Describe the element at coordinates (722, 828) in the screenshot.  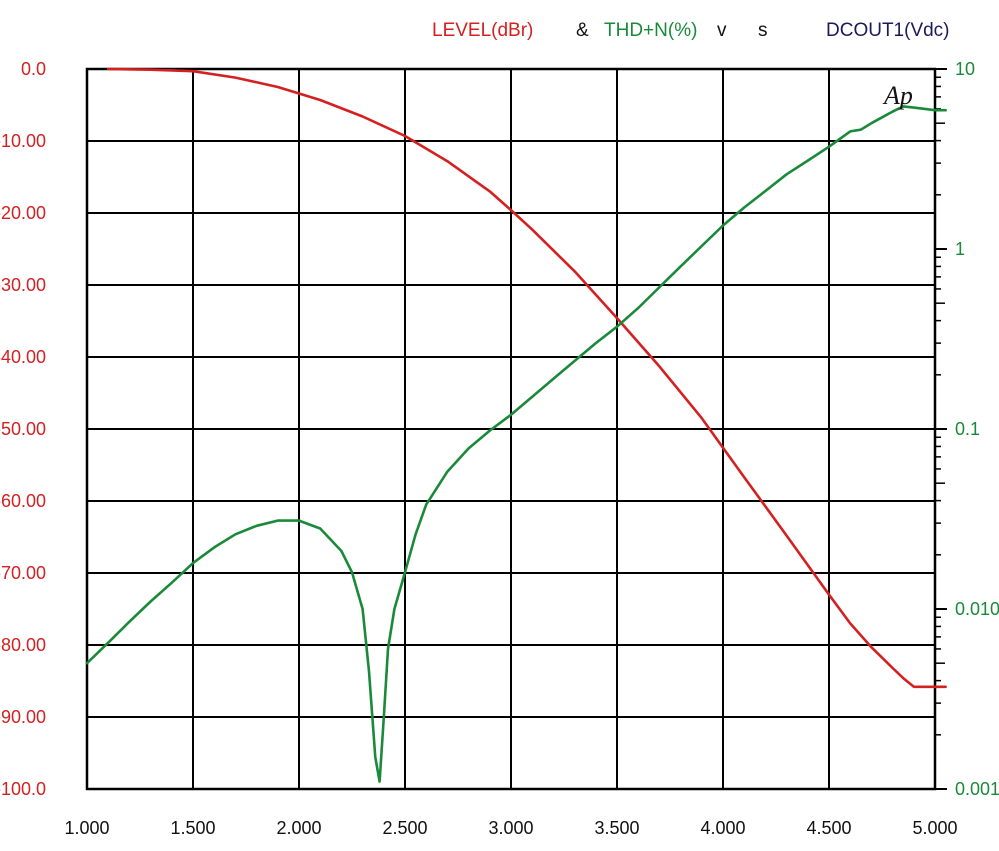
I see `x-tick-label: 4.000` at that location.